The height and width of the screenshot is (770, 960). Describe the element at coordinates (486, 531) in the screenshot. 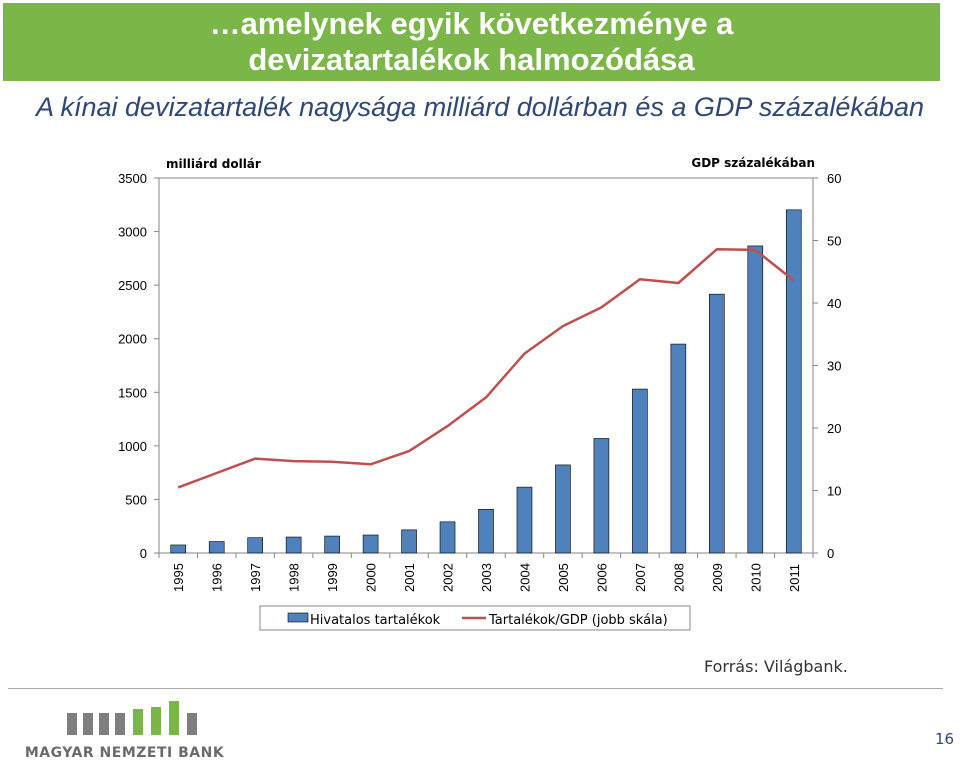

I see `bar-2003` at that location.